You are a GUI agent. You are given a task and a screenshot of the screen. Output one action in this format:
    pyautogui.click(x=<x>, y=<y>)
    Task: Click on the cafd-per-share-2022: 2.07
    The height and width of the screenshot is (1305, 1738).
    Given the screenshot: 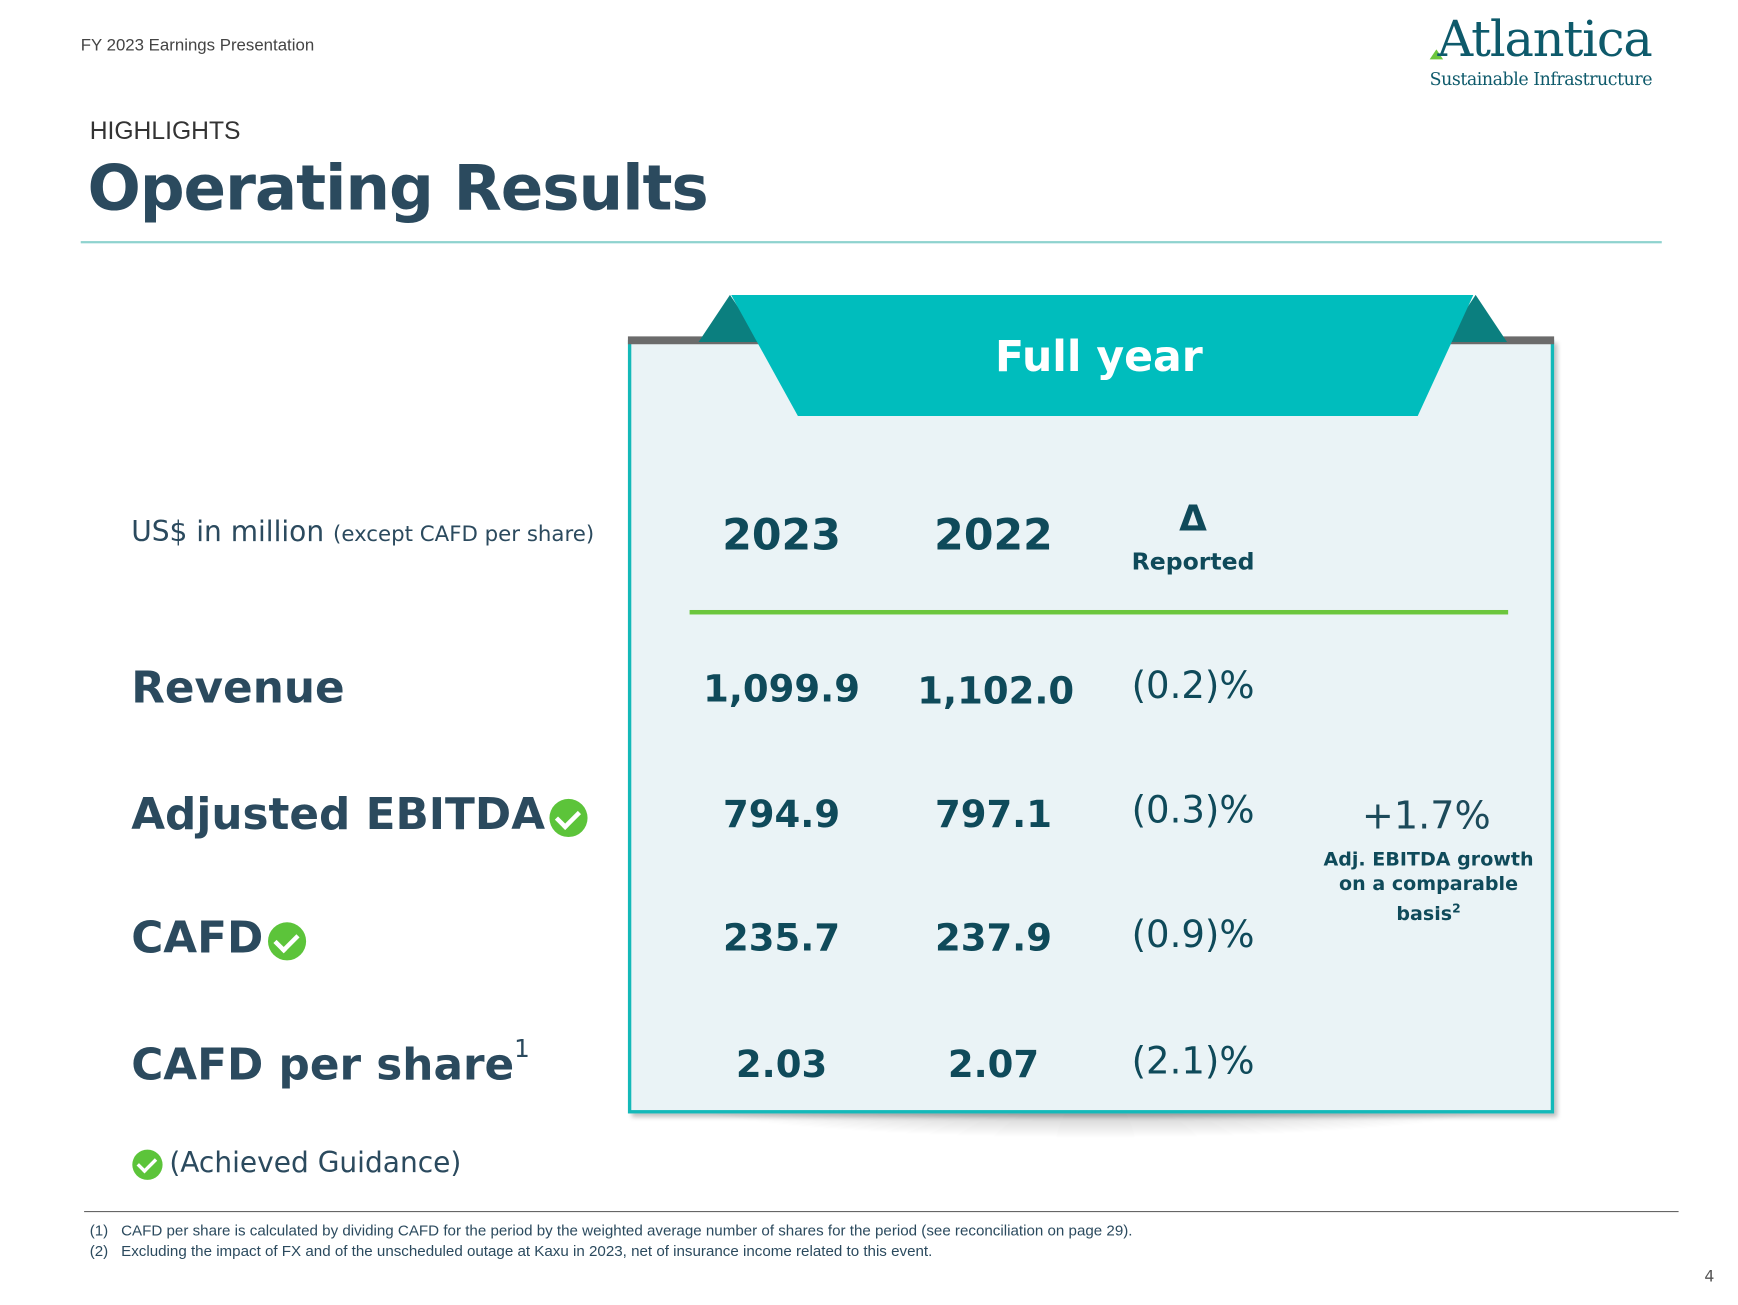 What is the action you would take?
    pyautogui.click(x=993, y=1064)
    